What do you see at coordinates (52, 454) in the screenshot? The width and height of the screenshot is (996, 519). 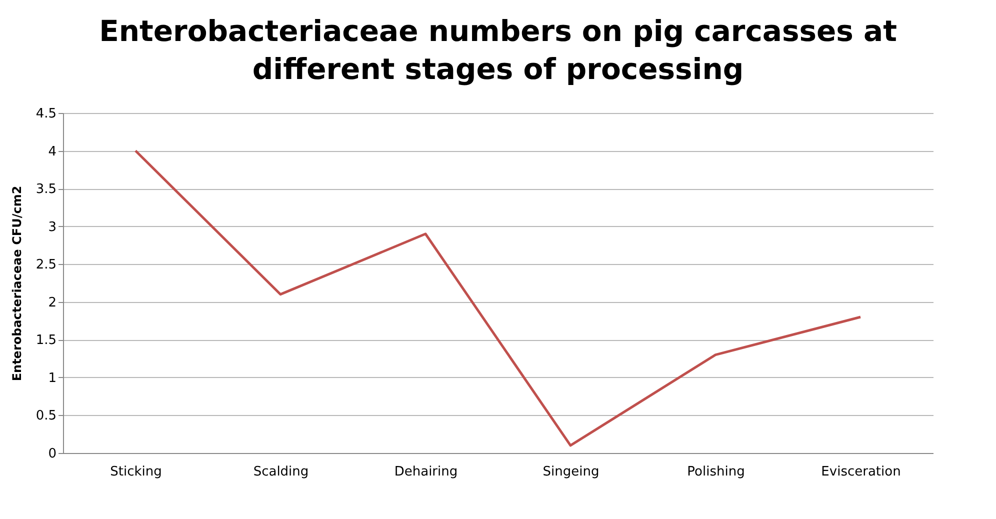 I see `y-tick-label: 0` at bounding box center [52, 454].